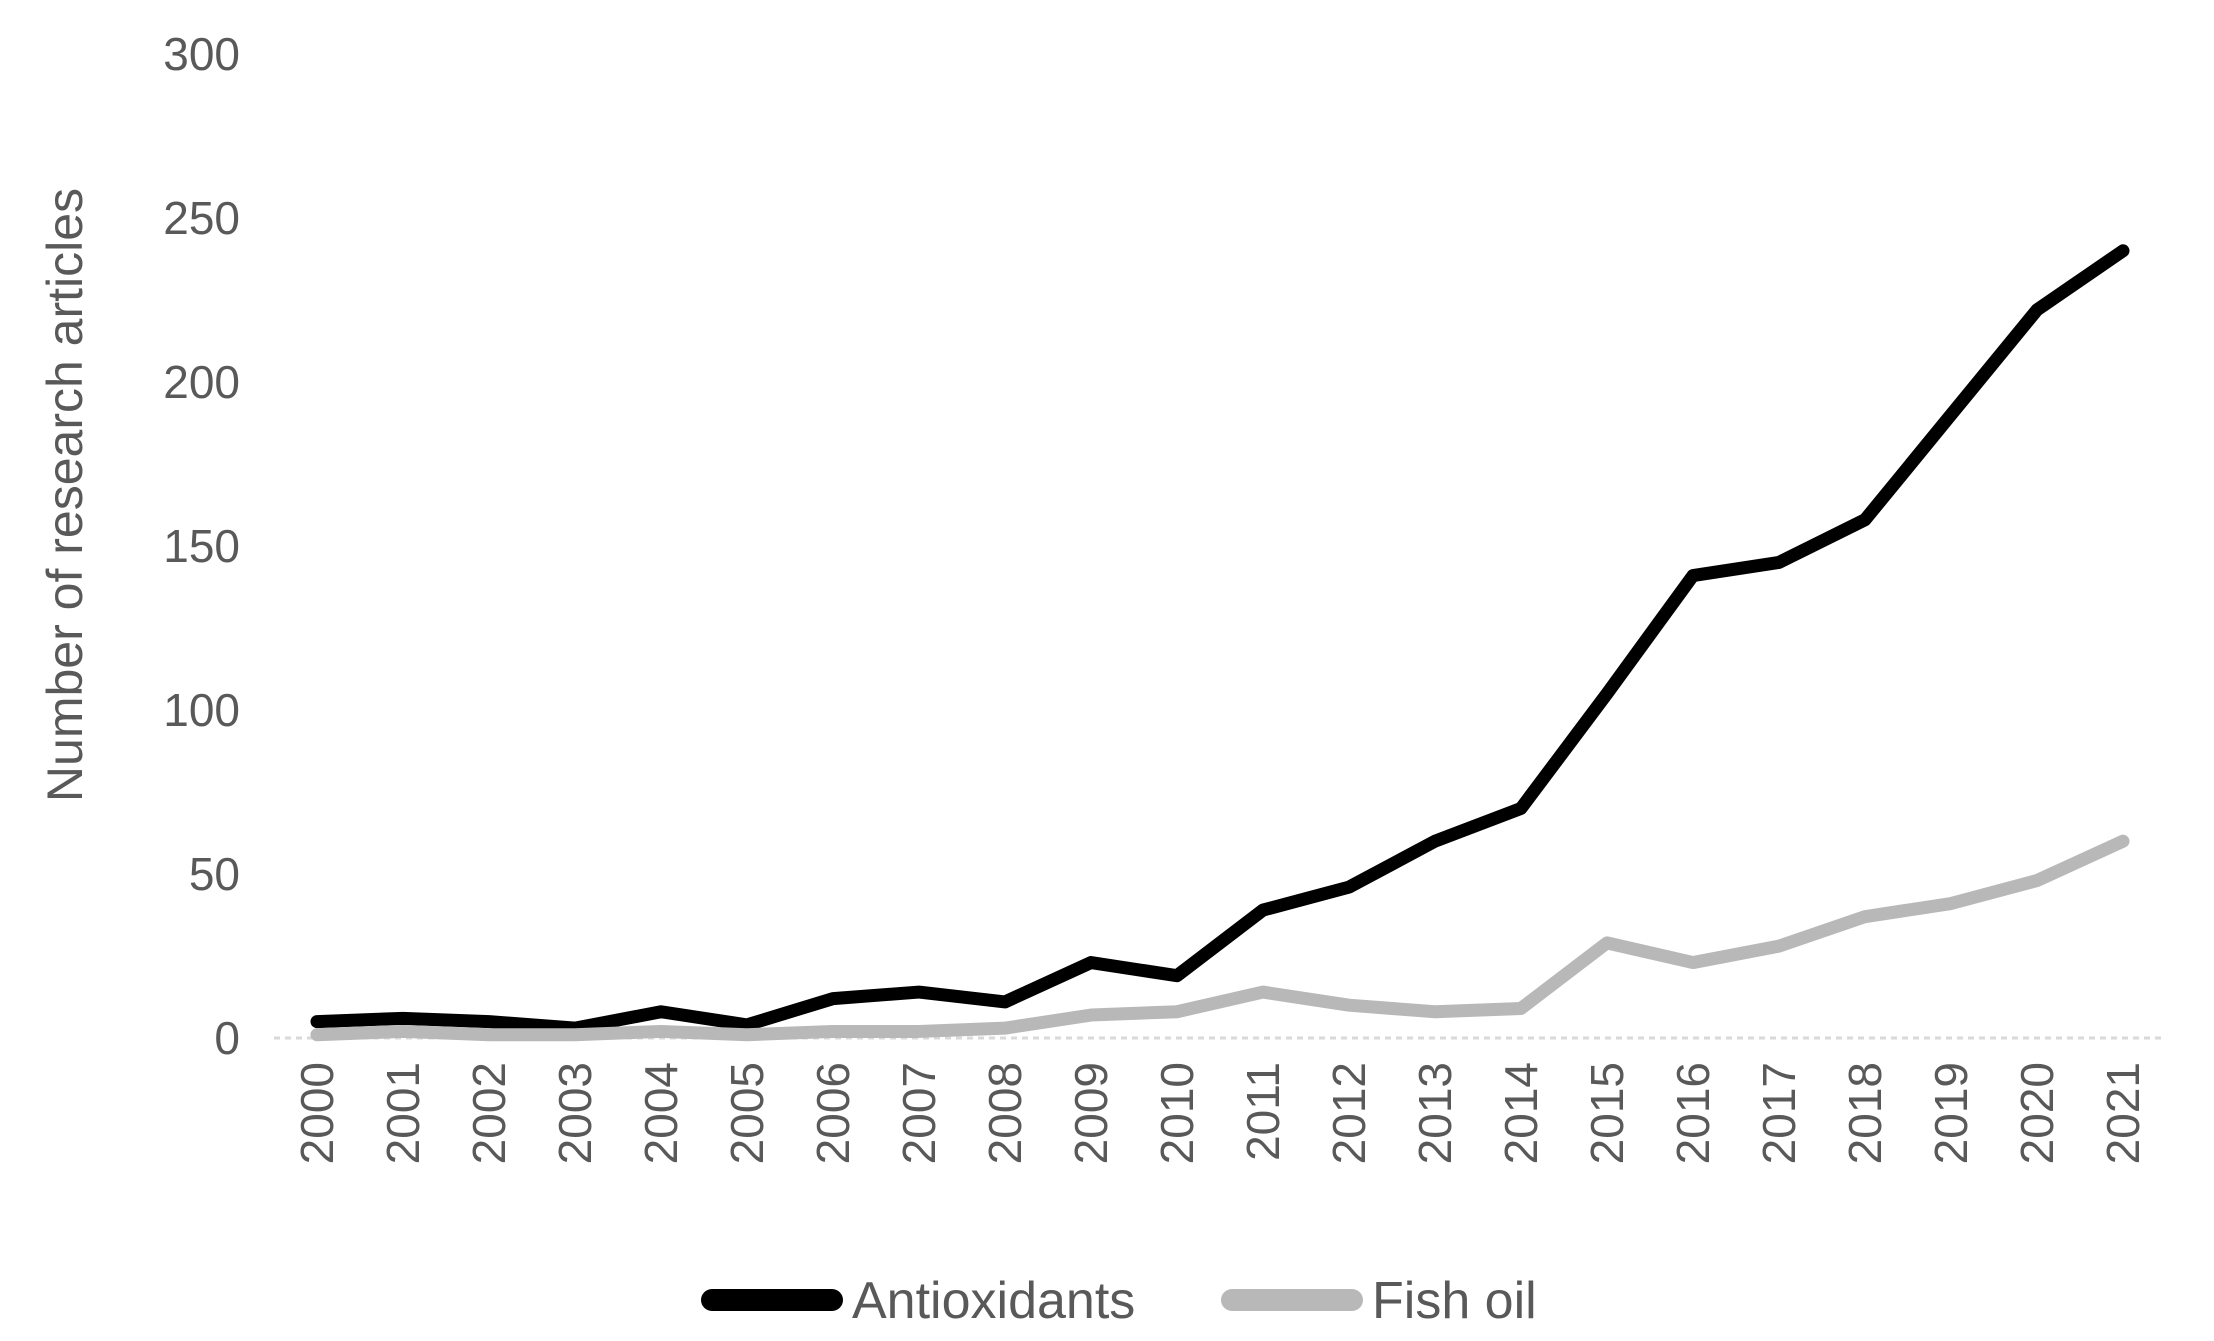 The width and height of the screenshot is (2214, 1341). What do you see at coordinates (833, 1113) in the screenshot?
I see `x-tick-label: 2006` at bounding box center [833, 1113].